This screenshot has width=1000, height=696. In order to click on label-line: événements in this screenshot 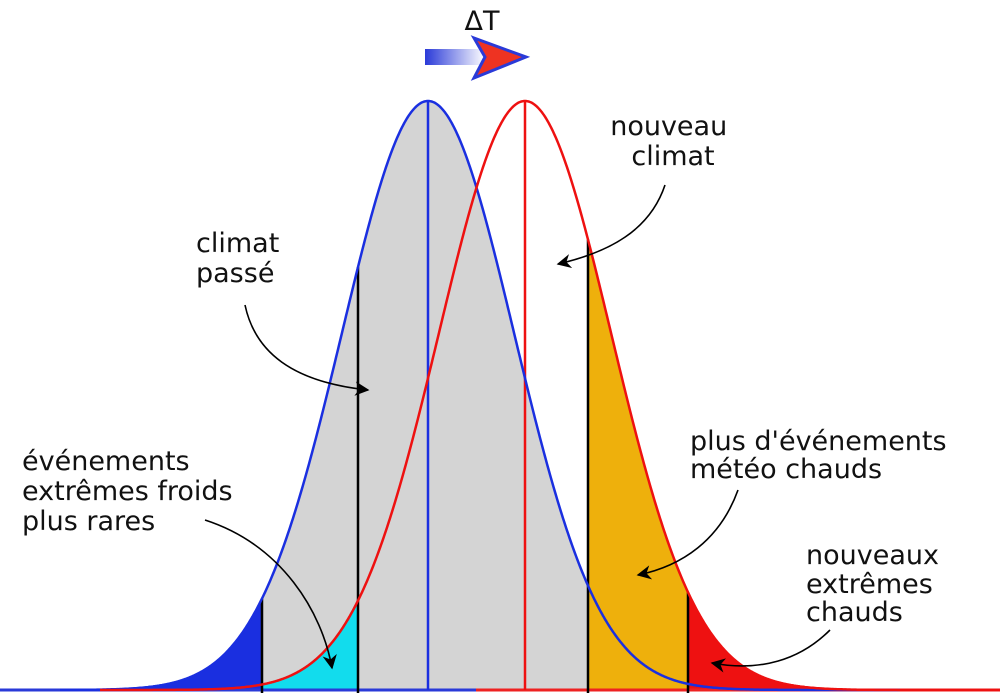, I will do `click(106, 461)`.